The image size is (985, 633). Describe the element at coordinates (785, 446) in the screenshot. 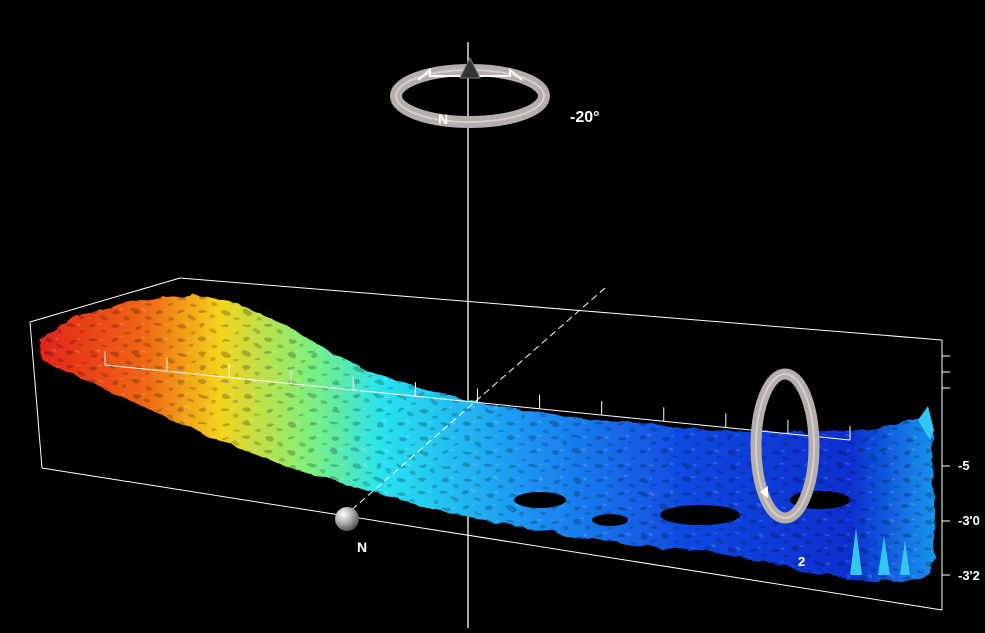

I see `tilt-control-ring` at that location.